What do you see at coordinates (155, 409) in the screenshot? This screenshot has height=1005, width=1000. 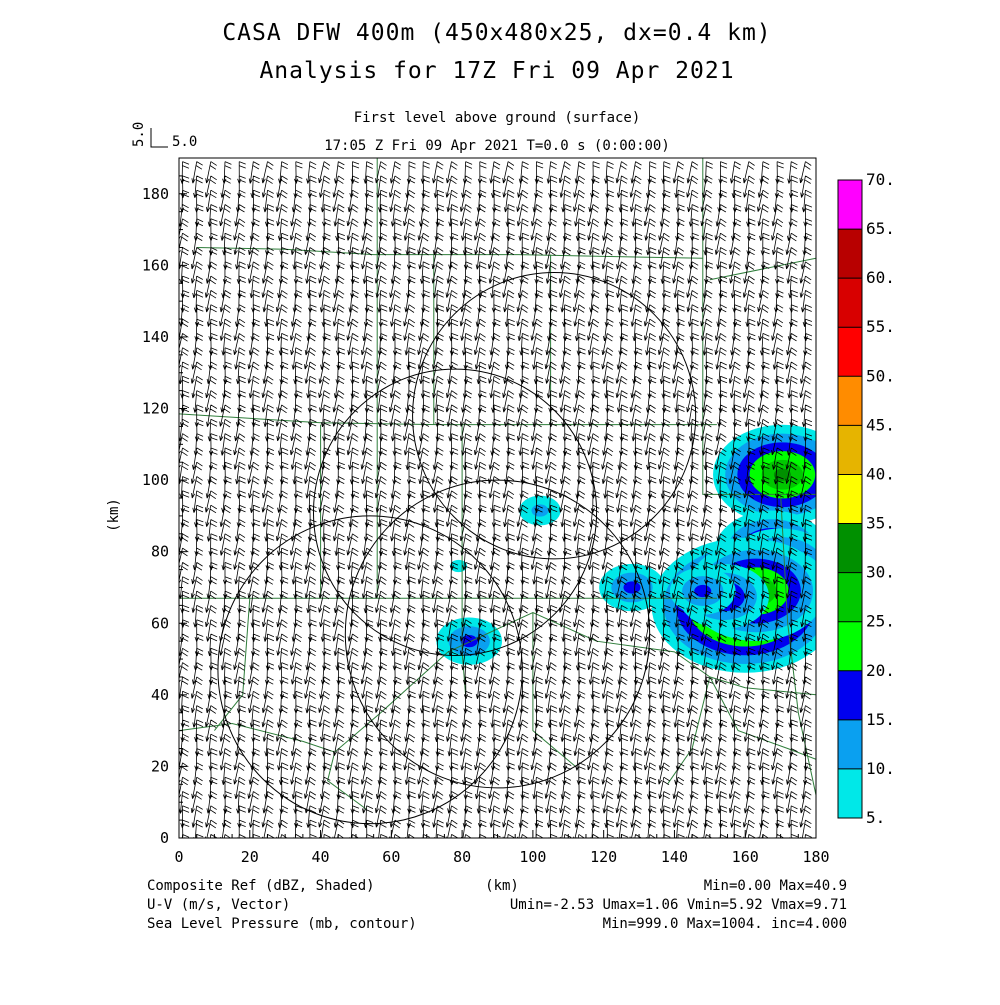 I see `y-tick-label: 120` at bounding box center [155, 409].